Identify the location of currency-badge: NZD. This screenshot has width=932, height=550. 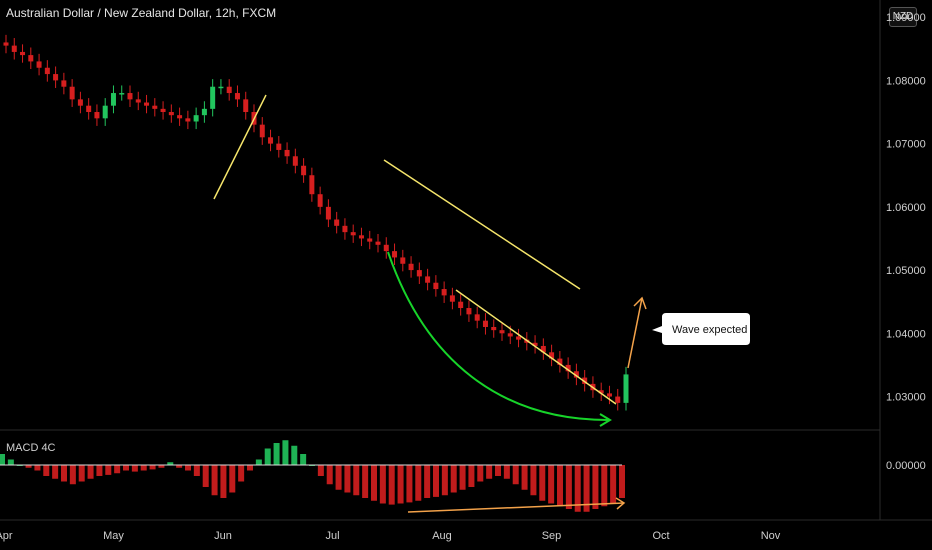
(903, 17).